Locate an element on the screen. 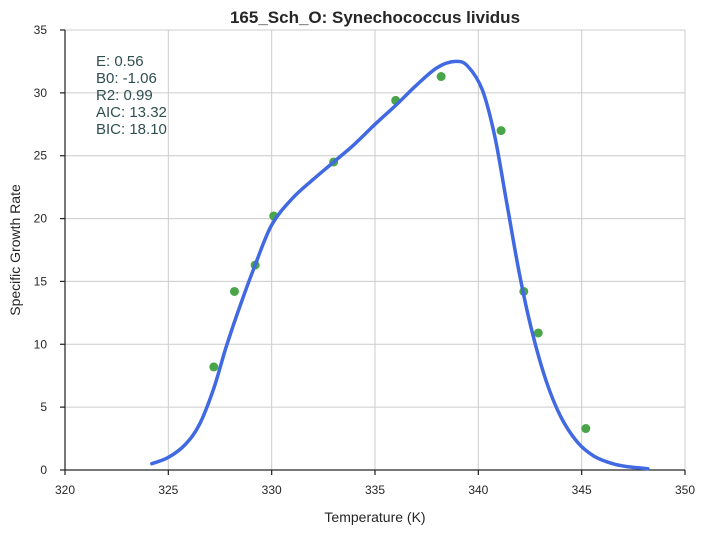 The width and height of the screenshot is (706, 533). fit-statistic-label: E: 0.56 is located at coordinates (120, 61).